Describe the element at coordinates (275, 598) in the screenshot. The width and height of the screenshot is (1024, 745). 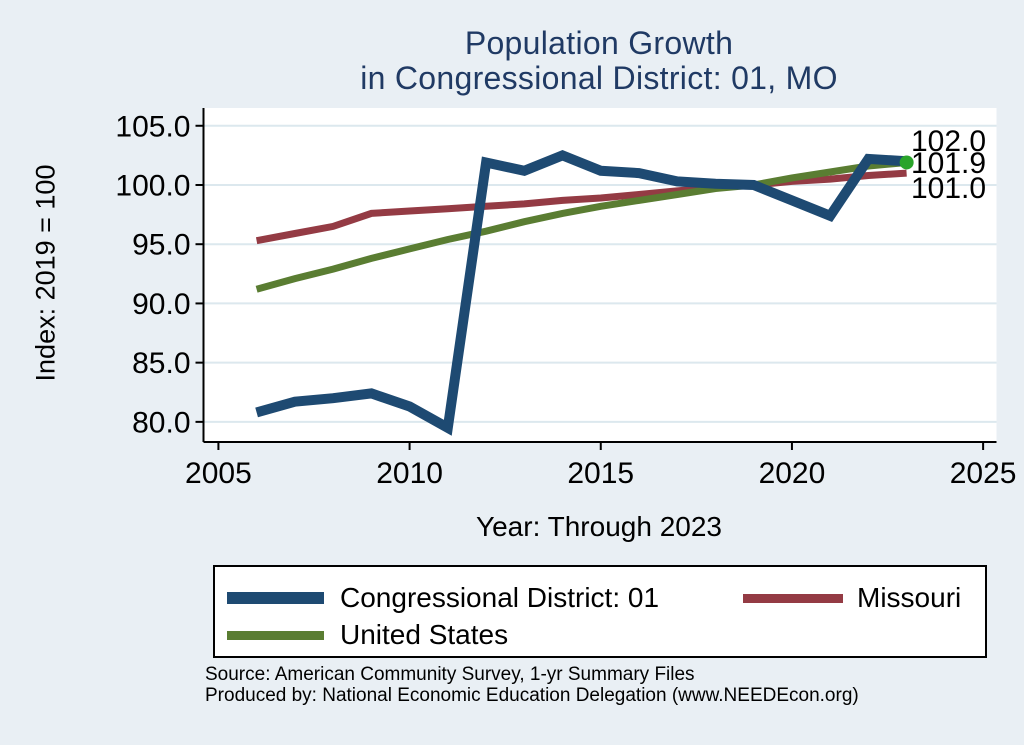
I see `legend-swatch-district` at that location.